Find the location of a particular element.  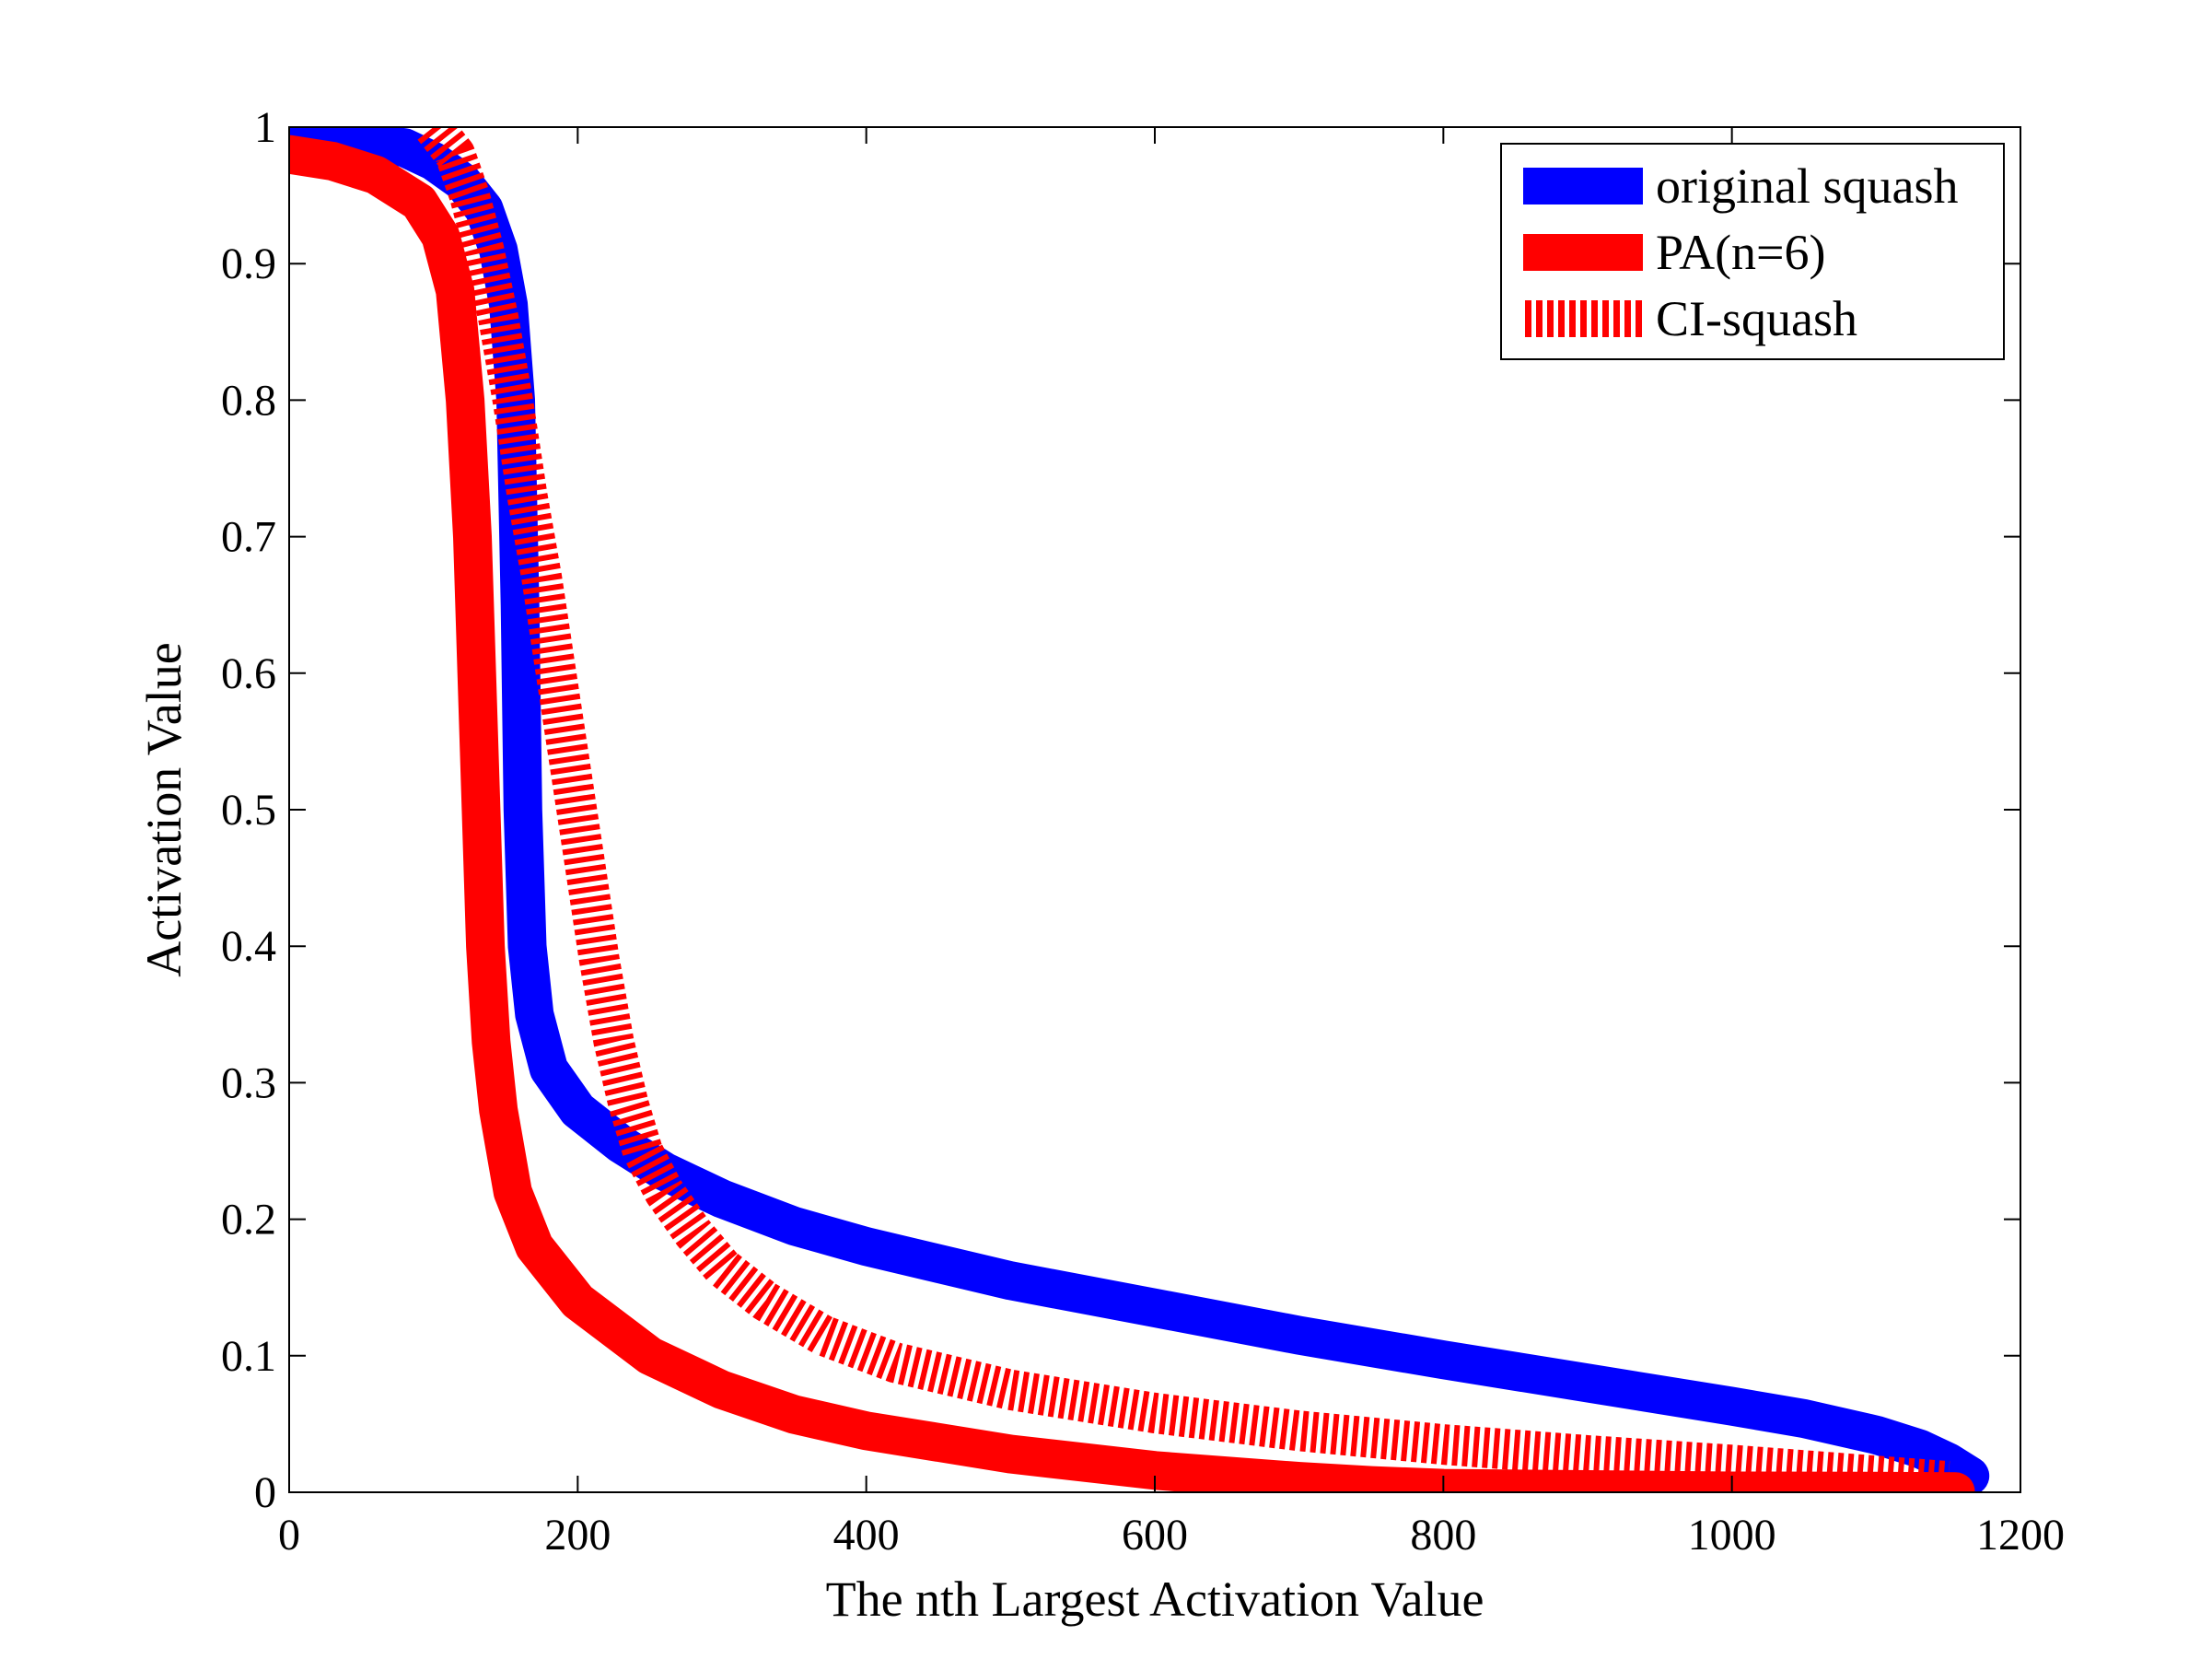

y-tick-label: 0.5 is located at coordinates (248, 810).